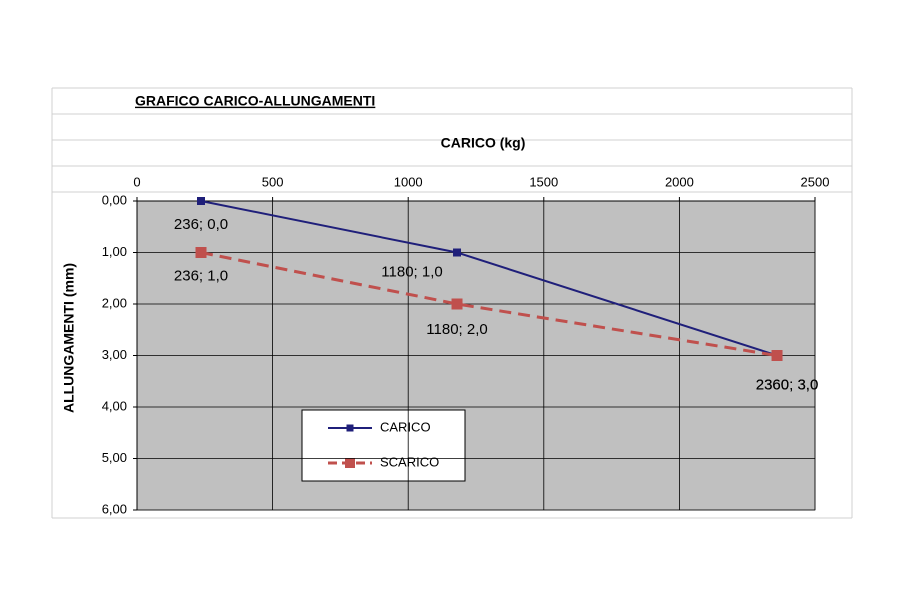 The width and height of the screenshot is (900, 605). What do you see at coordinates (136, 181) in the screenshot?
I see `x-tick-label: 0` at bounding box center [136, 181].